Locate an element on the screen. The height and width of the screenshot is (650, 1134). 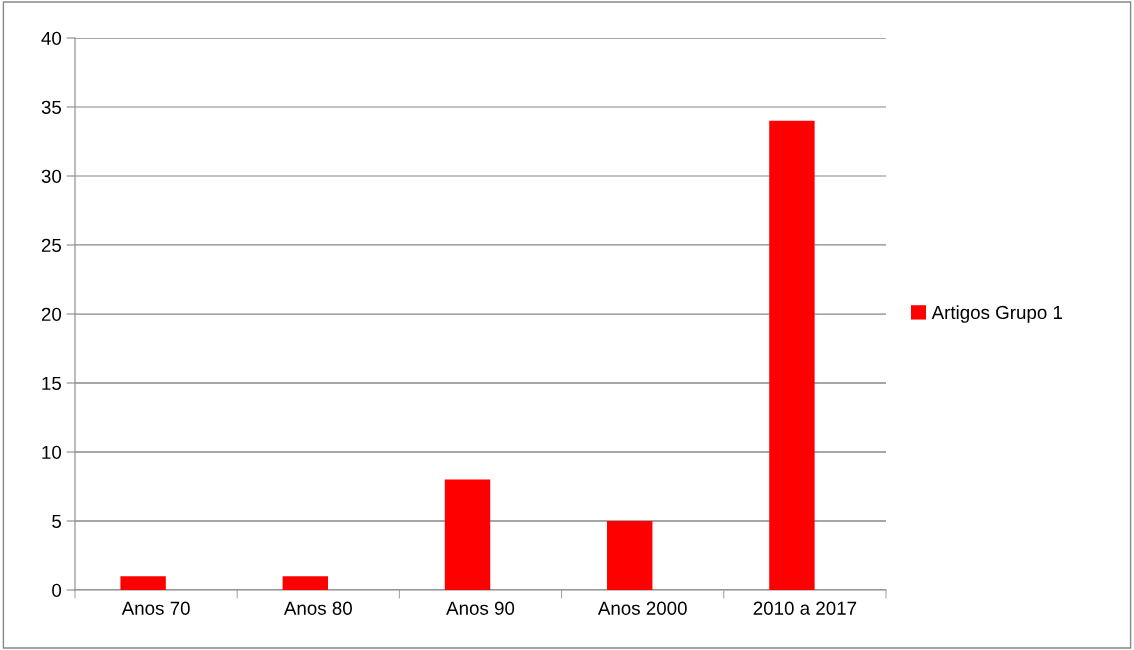
x-tick-label: Anos 80 is located at coordinates (317, 608).